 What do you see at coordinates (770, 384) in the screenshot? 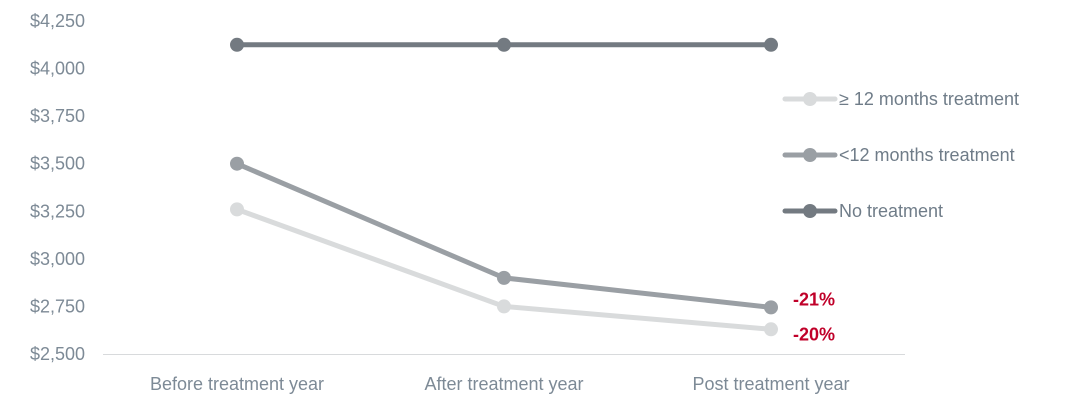
I see `x-tick-label: Post treatment year` at bounding box center [770, 384].